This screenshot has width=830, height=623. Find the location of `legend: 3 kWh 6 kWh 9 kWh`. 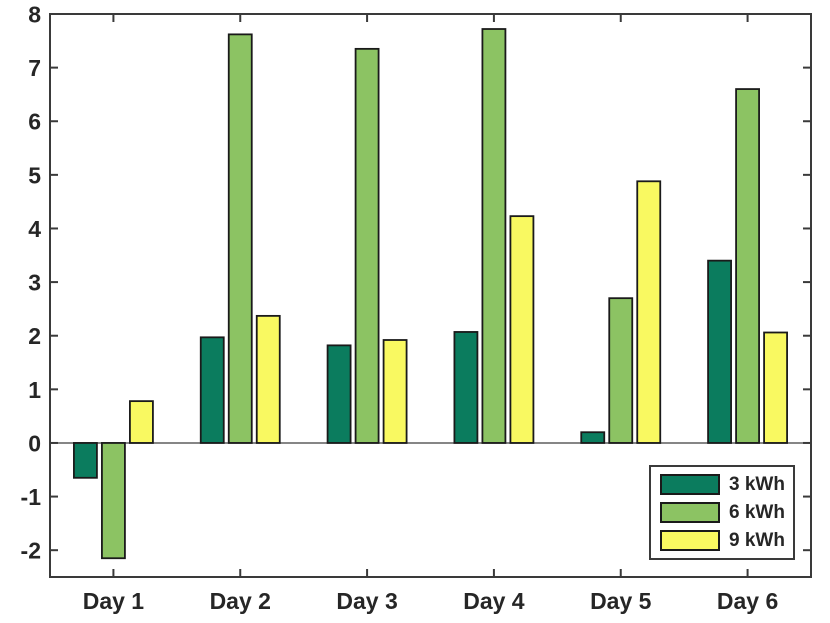

legend: 3 kWh 6 kWh 9 kWh is located at coordinates (722, 512).